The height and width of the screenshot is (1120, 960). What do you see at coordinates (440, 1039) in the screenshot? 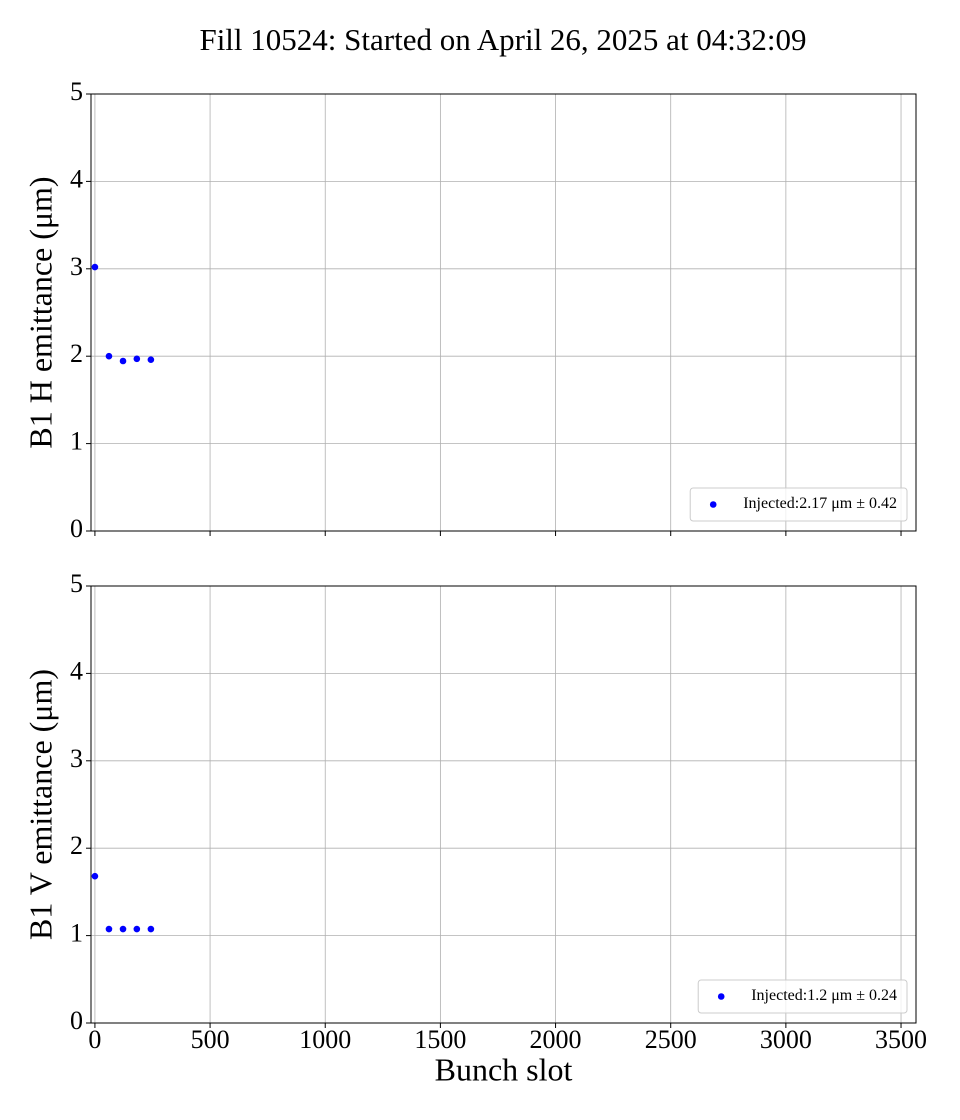
I see `x-tick-label: 1500` at bounding box center [440, 1039].